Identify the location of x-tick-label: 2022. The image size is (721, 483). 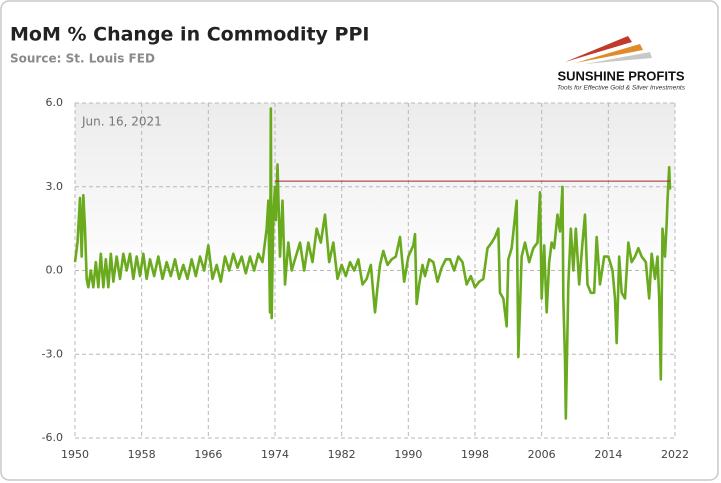
(675, 454).